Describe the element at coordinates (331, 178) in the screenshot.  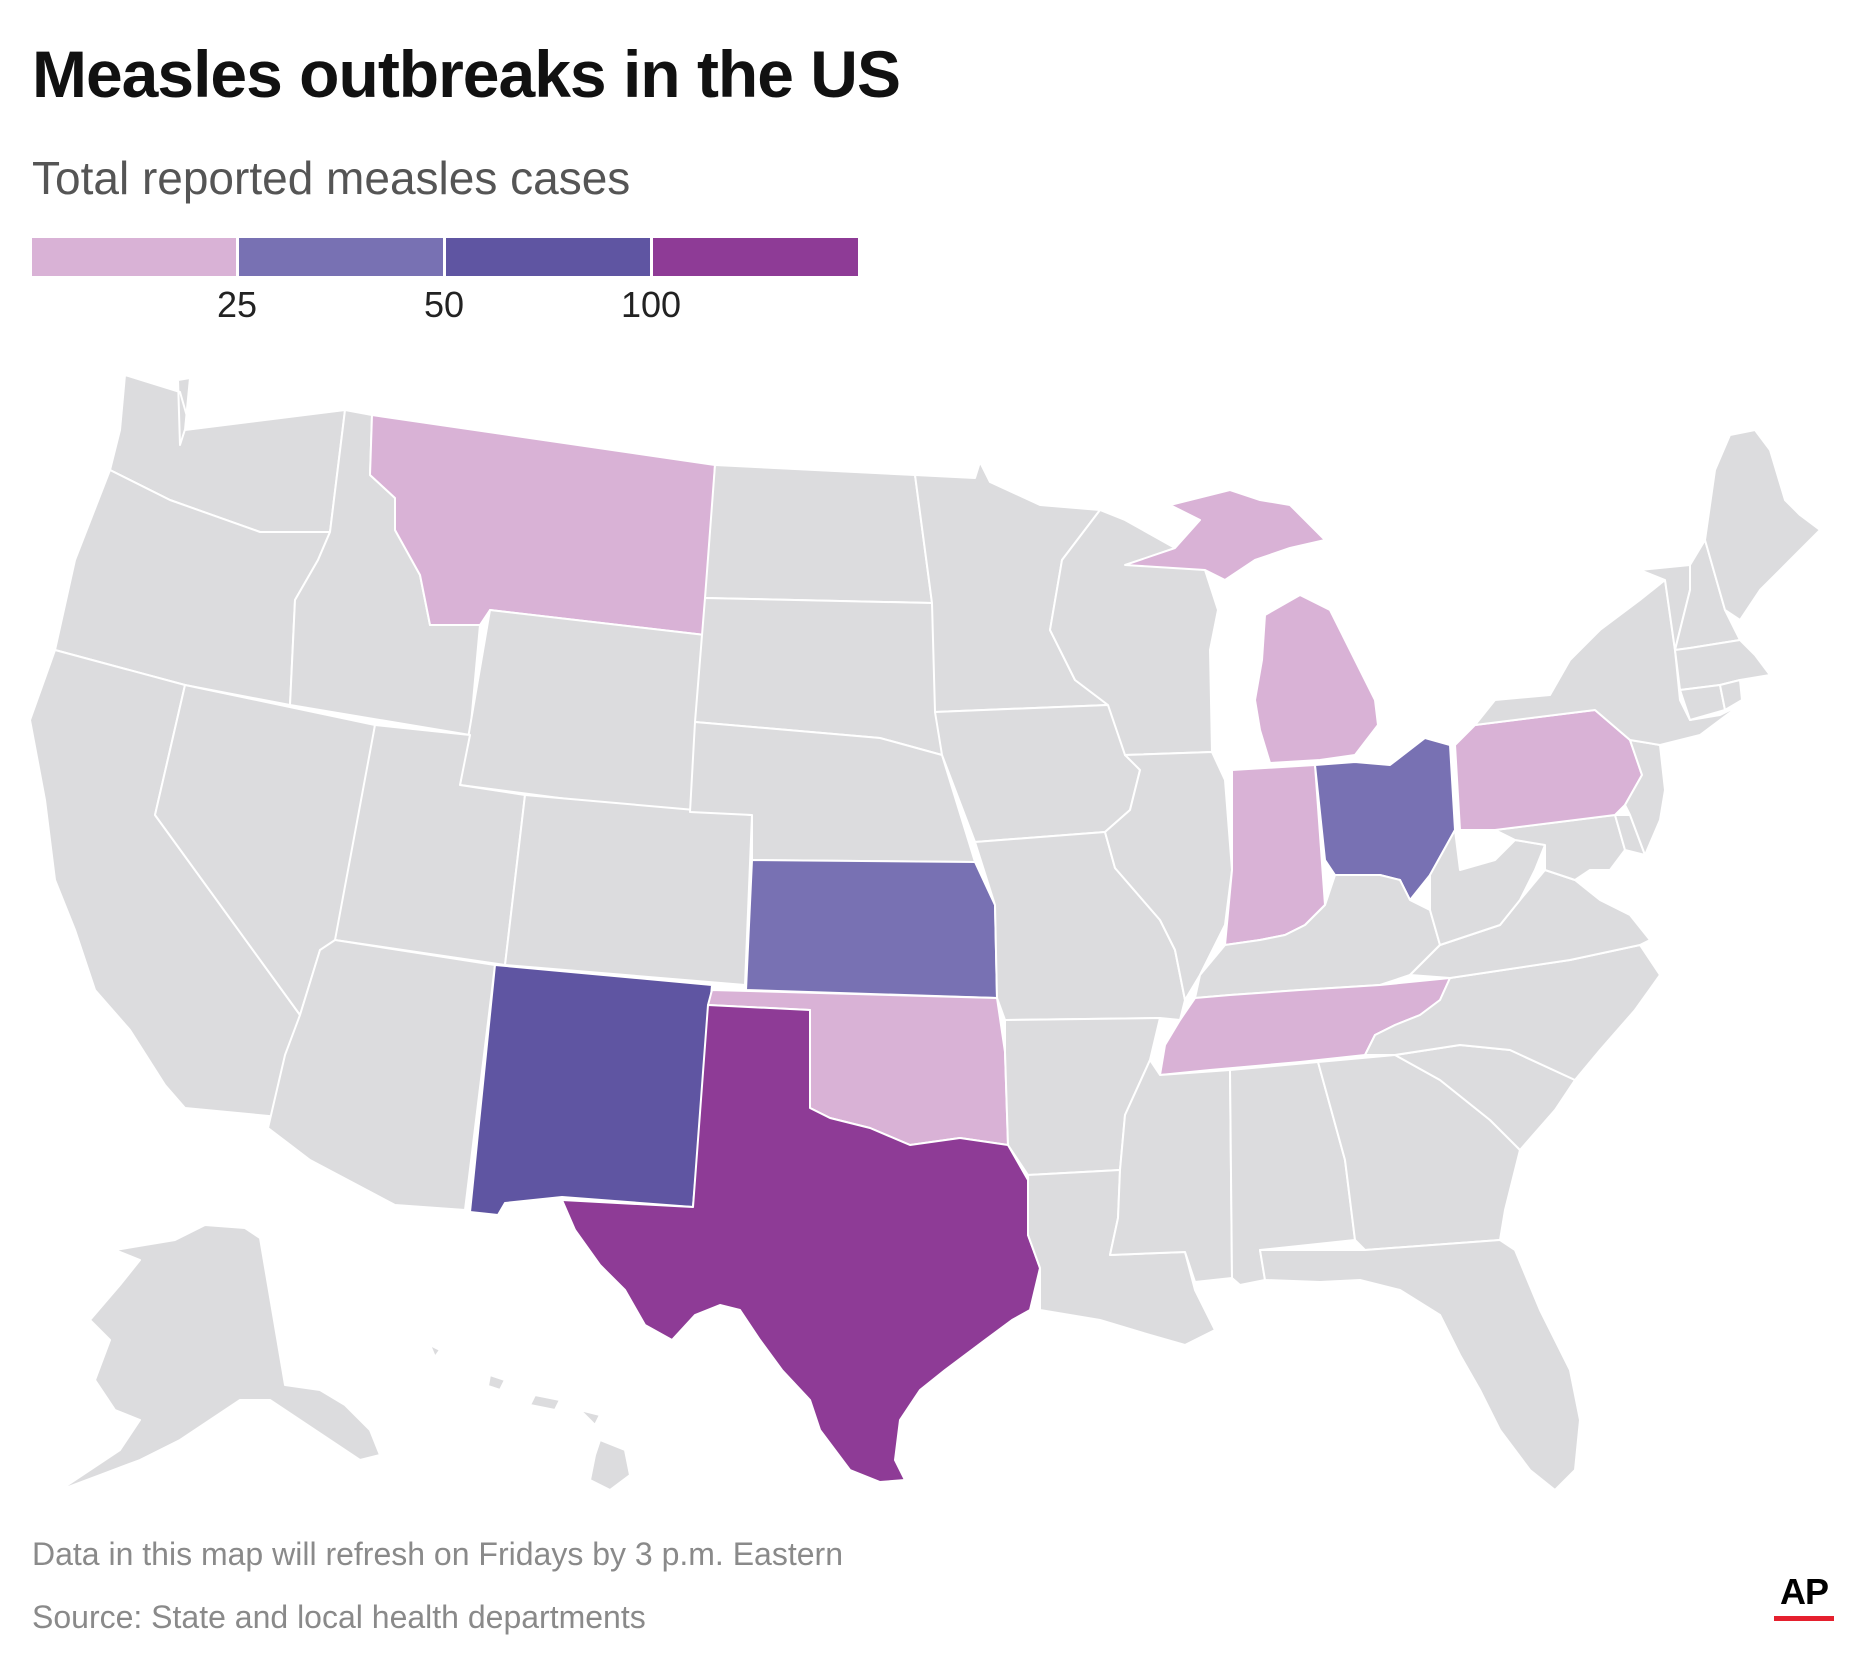
I see `map-subtitle: Total reported measles cases` at that location.